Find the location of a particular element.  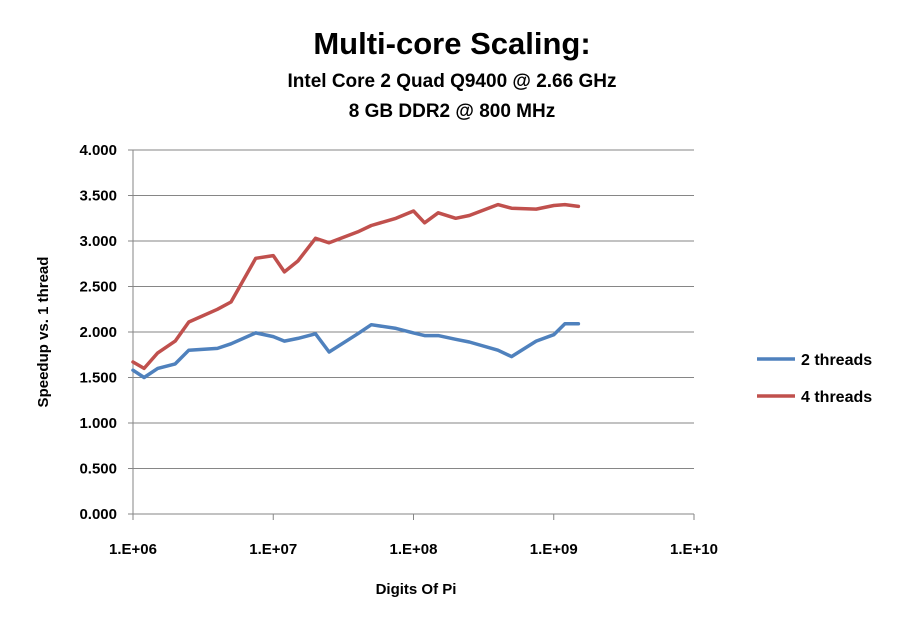

series-lines is located at coordinates (356, 291).